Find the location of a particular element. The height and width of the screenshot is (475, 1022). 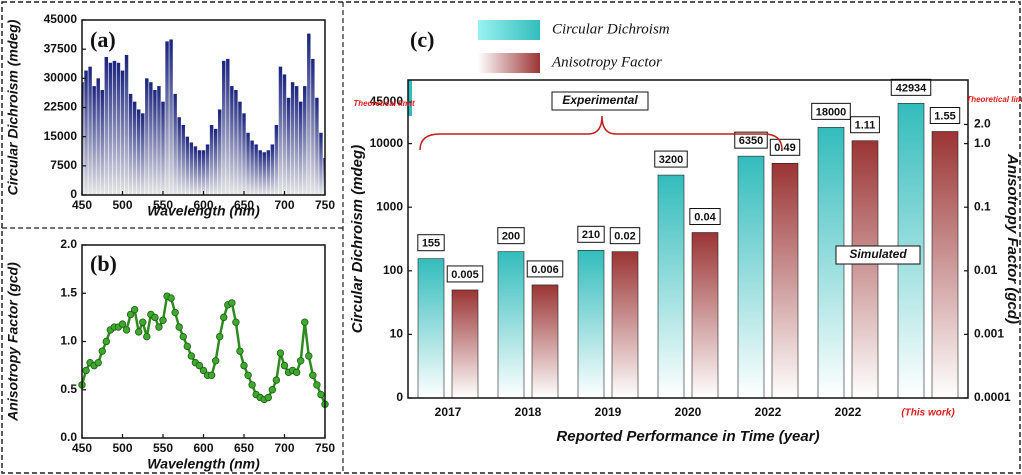

annotation-box is located at coordinates (878, 255).